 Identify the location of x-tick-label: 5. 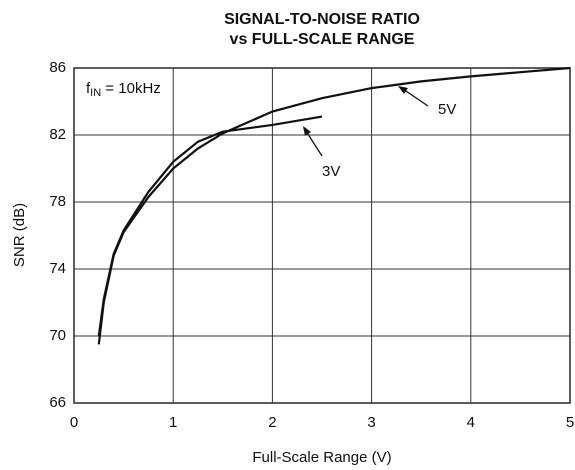
(570, 422).